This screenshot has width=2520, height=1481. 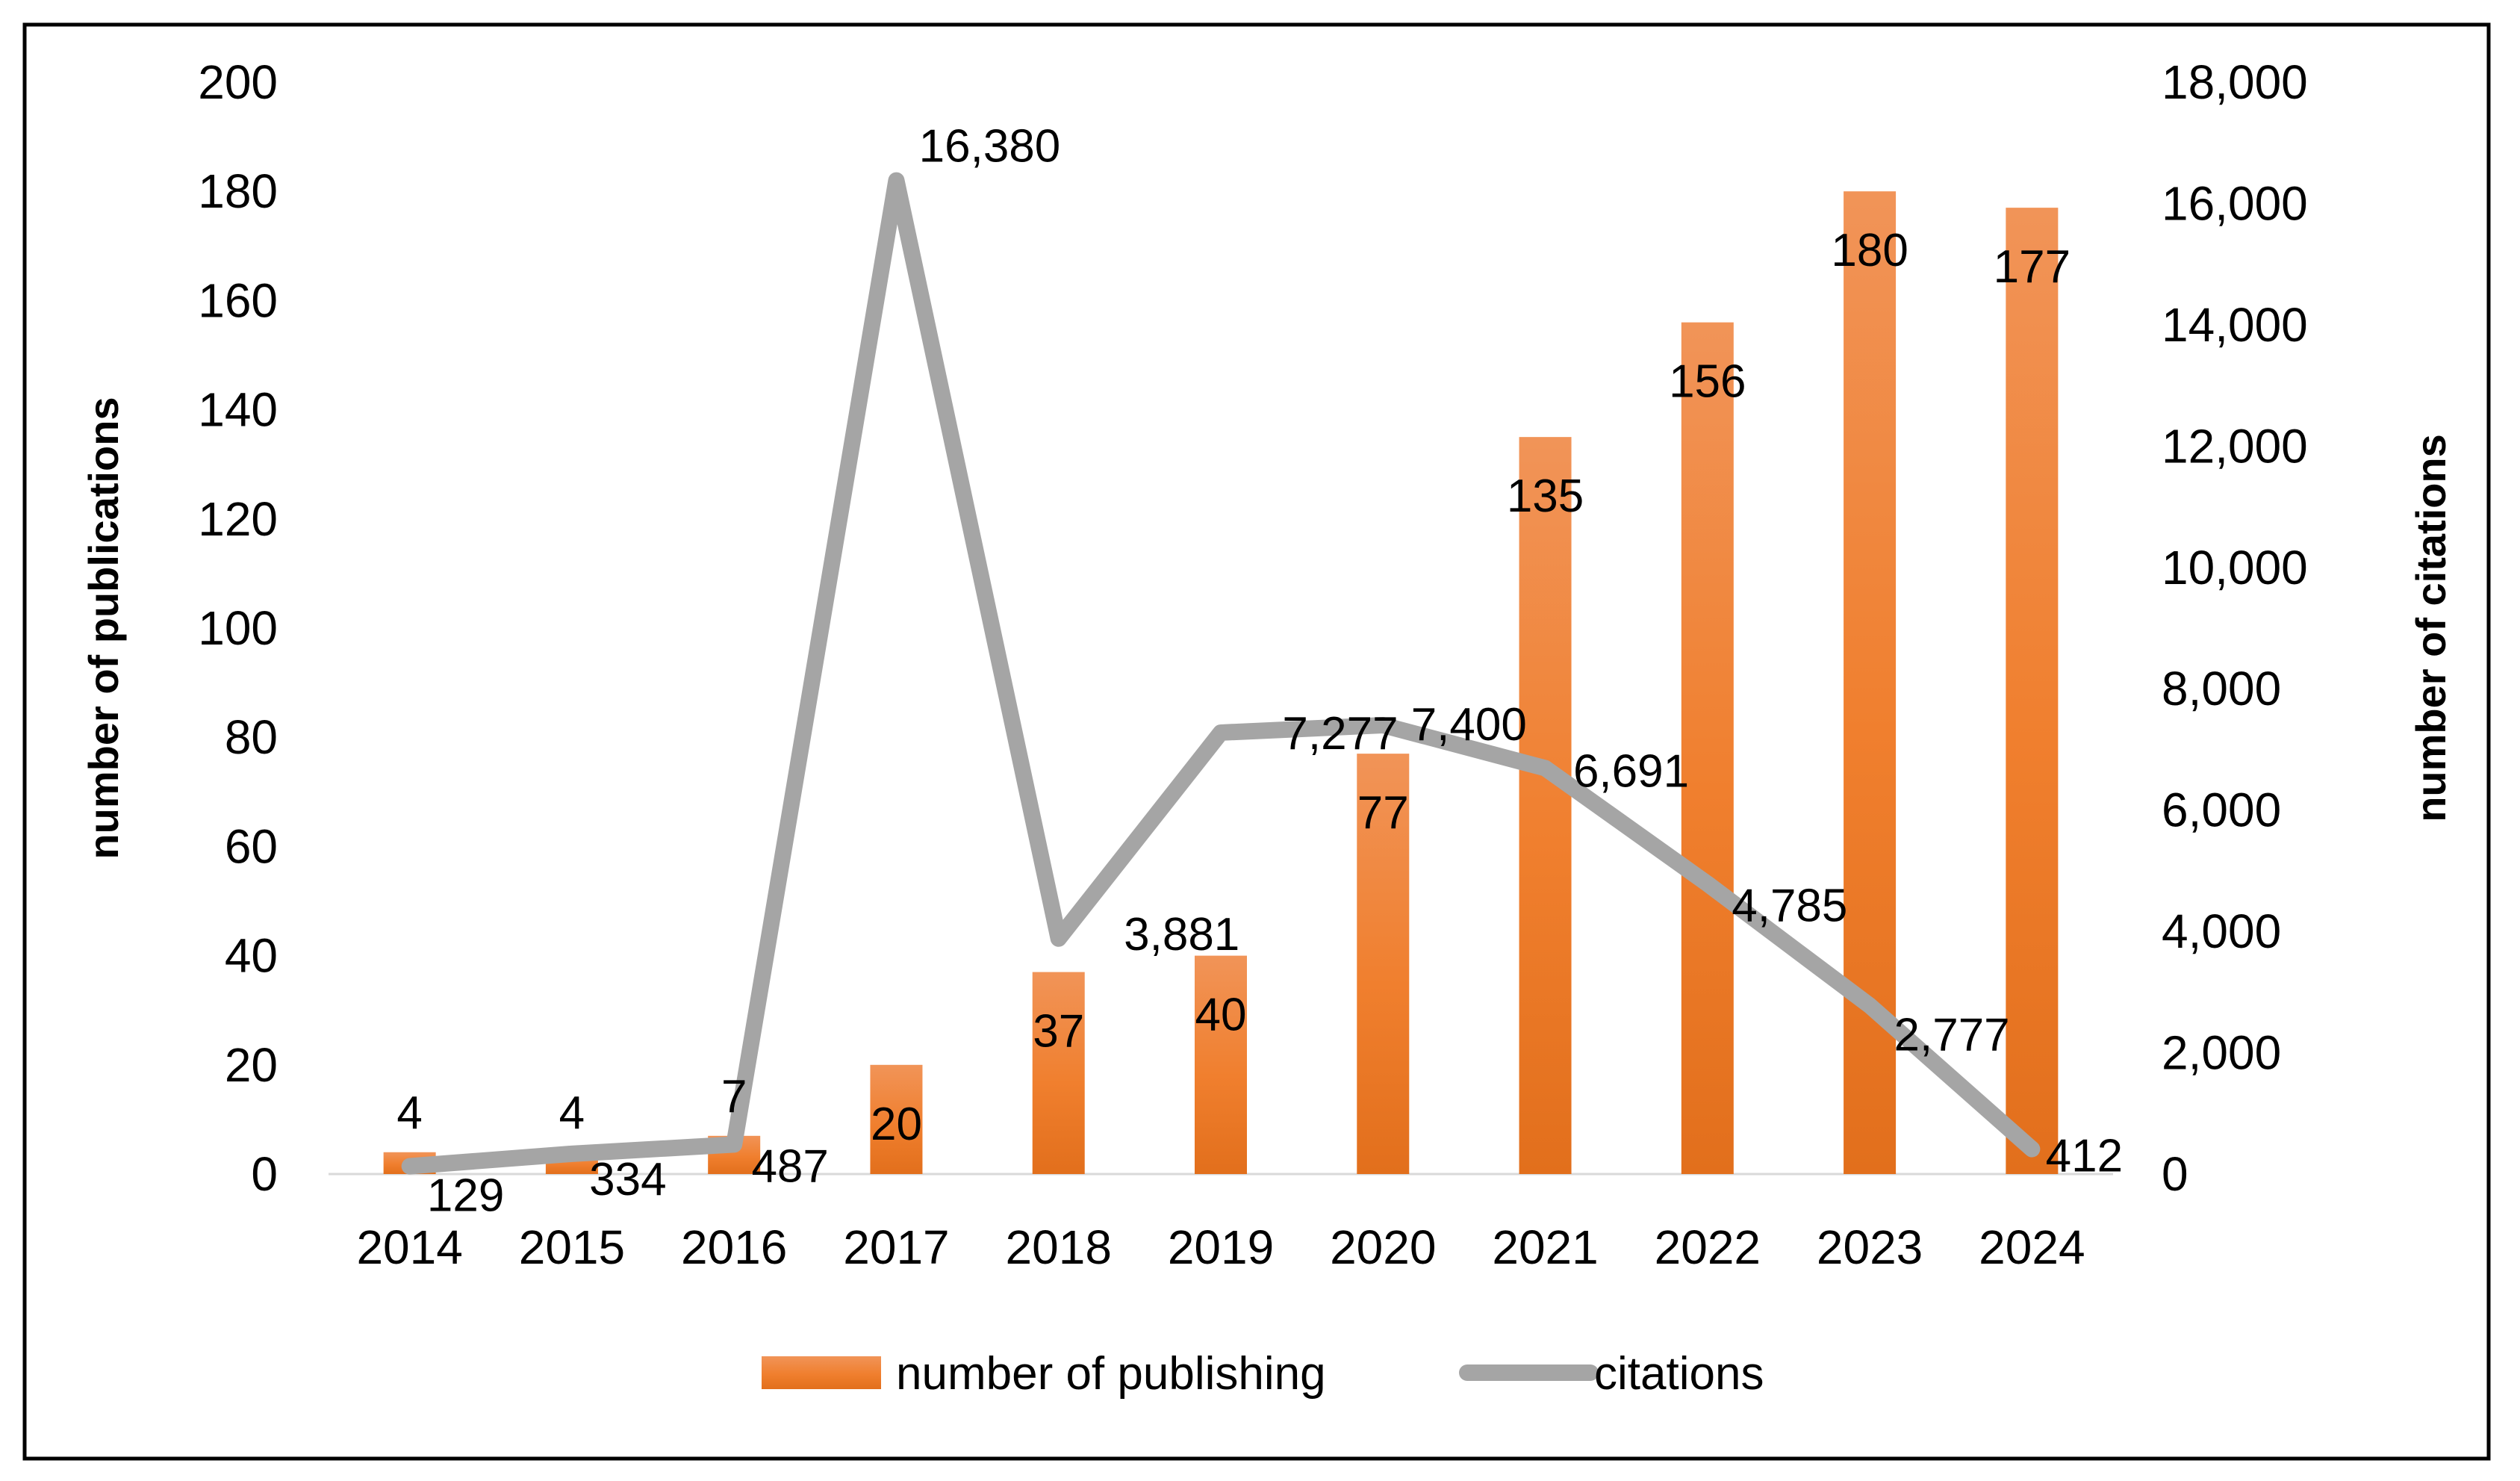 What do you see at coordinates (734, 1247) in the screenshot?
I see `x-tick-label: 2016` at bounding box center [734, 1247].